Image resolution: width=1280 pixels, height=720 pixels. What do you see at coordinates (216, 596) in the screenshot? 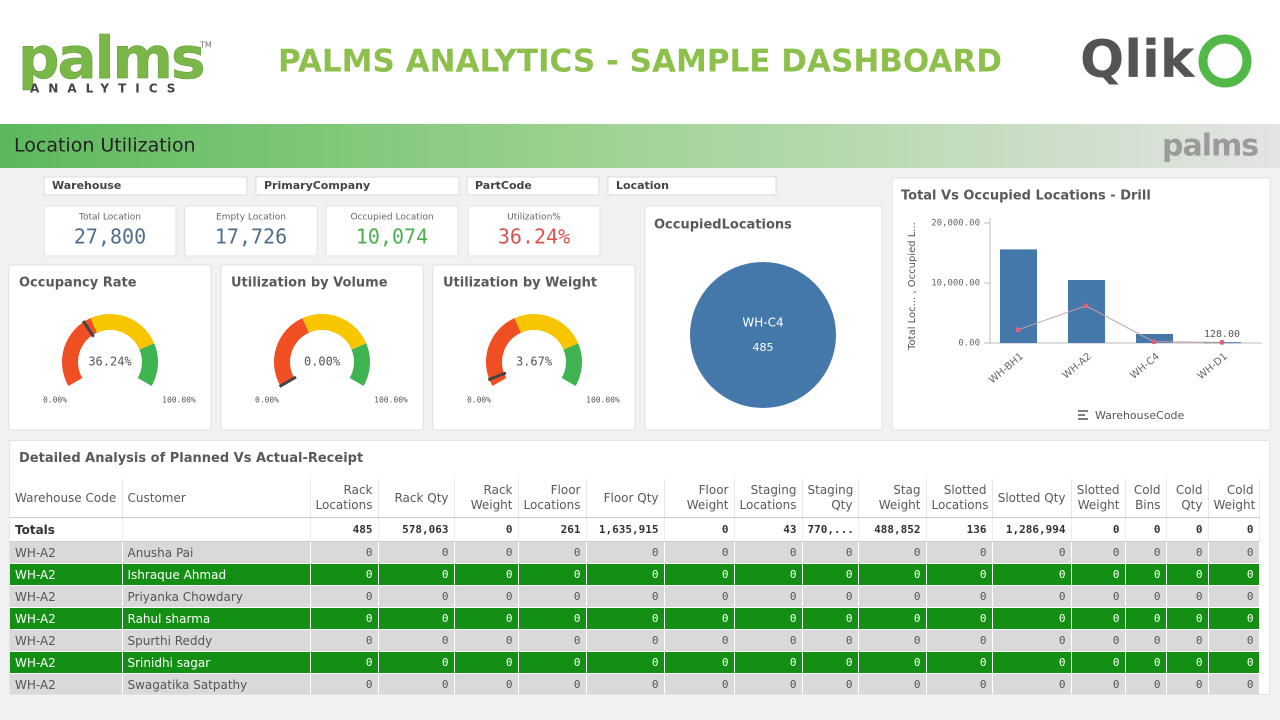
I see `table-cell: Priyanka Chowdary` at bounding box center [216, 596].